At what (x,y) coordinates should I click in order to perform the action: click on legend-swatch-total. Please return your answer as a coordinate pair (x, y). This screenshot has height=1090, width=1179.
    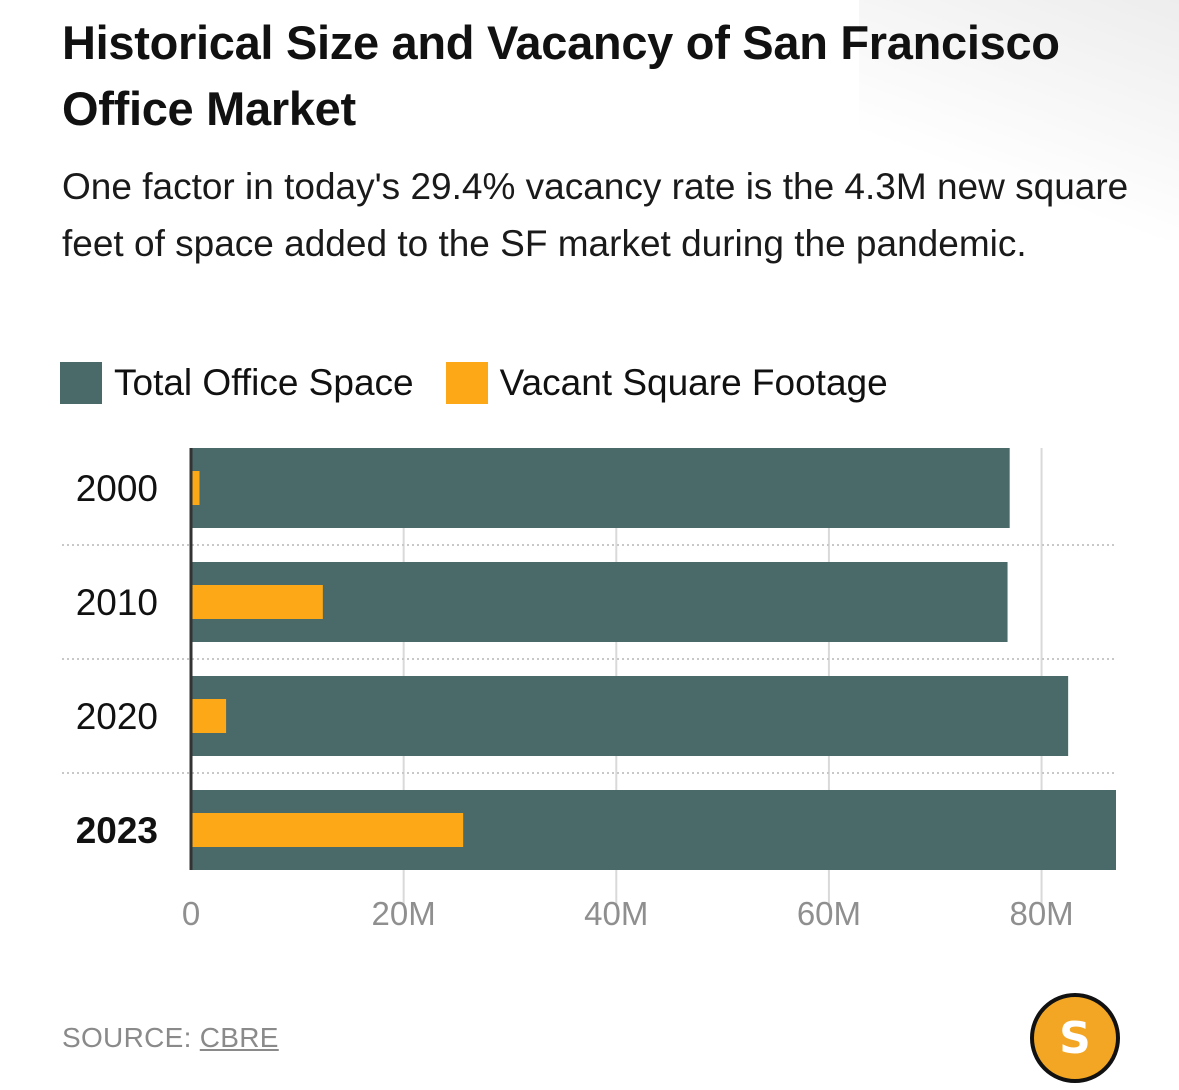
    Looking at the image, I should click on (81, 383).